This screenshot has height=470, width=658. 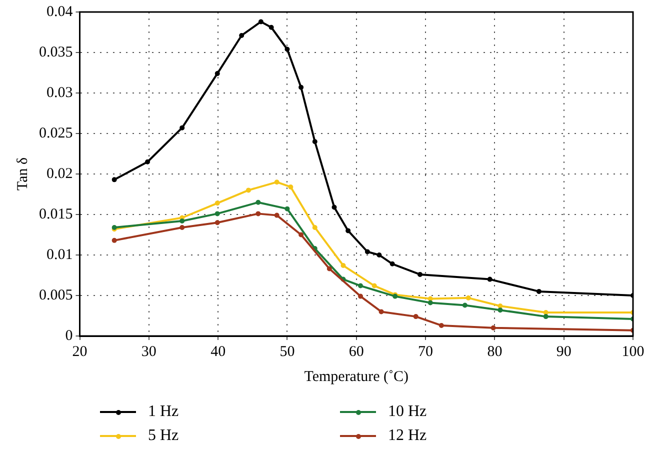 I want to click on x-tick-label: 60, so click(x=356, y=352).